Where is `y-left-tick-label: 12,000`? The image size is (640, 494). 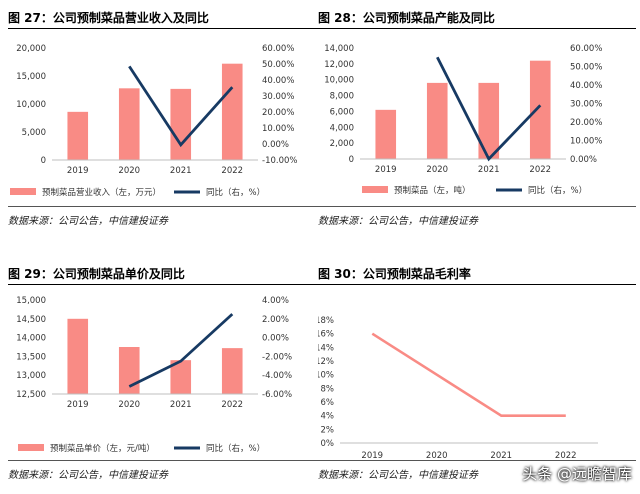
y-left-tick-label: 12,000 is located at coordinates (339, 65).